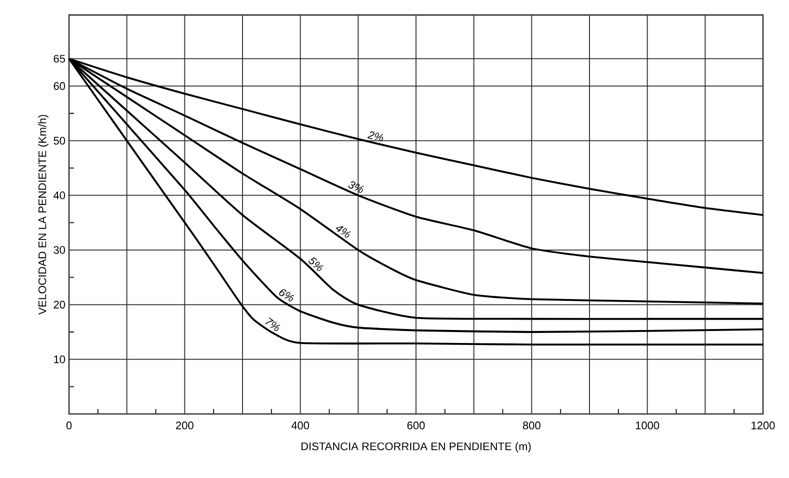 Image resolution: width=789 pixels, height=478 pixels. Describe the element at coordinates (43, 214) in the screenshot. I see `y-axis-title: VELOCIDAD EN LA PENDIENTE (Km/h)` at that location.